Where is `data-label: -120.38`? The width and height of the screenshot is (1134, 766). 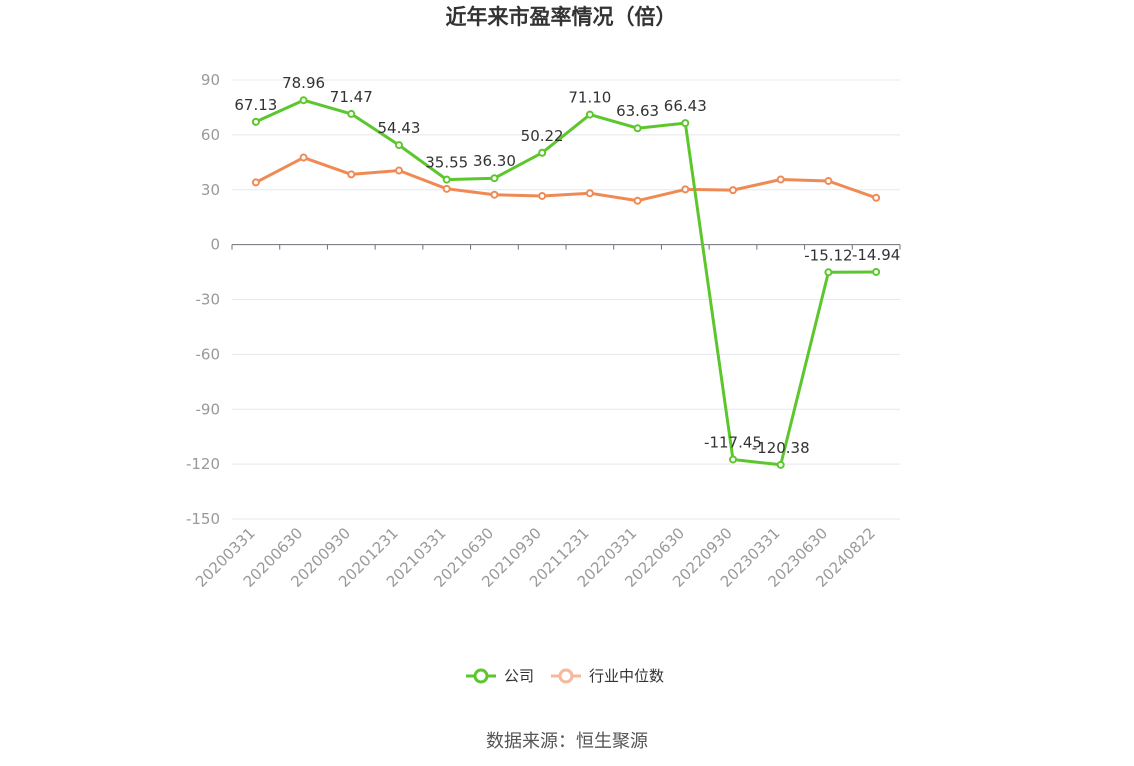 data-label: -120.38 is located at coordinates (781, 448).